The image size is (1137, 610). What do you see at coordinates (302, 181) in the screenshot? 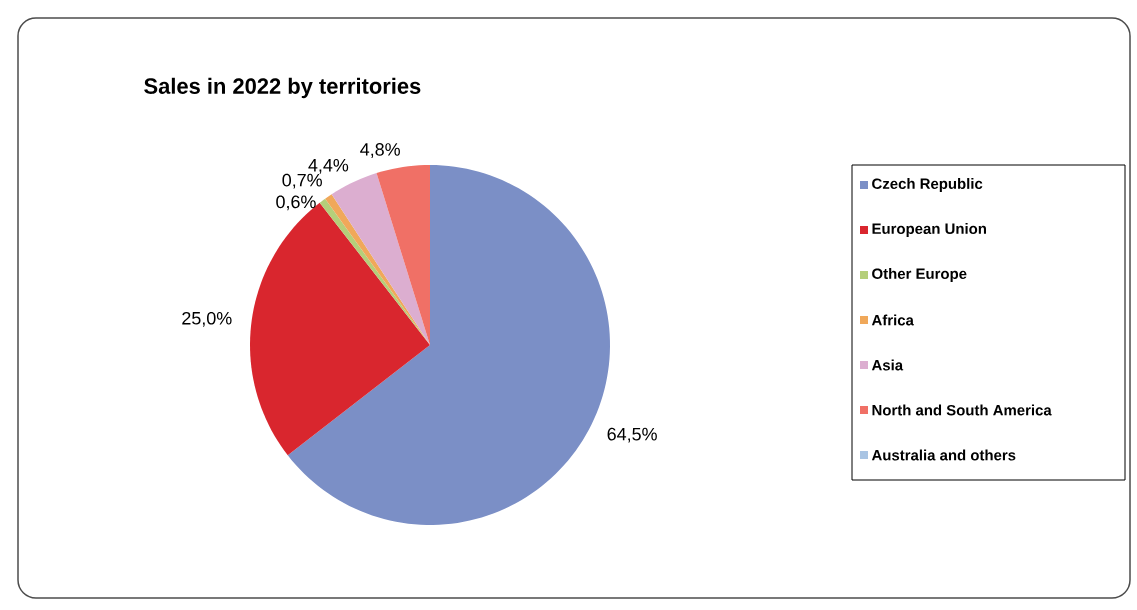
I see `data-label: 0,7%` at bounding box center [302, 181].